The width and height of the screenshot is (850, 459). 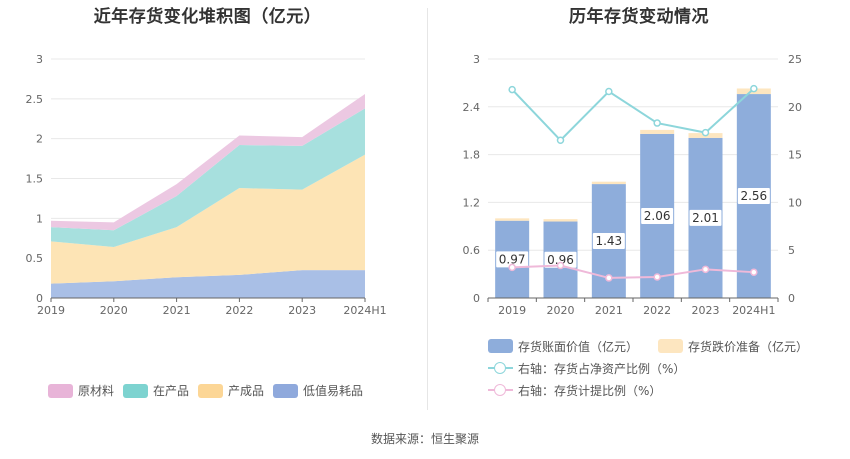 What do you see at coordinates (472, 202) in the screenshot?
I see `left-y-tick-label: 1.2` at bounding box center [472, 202].